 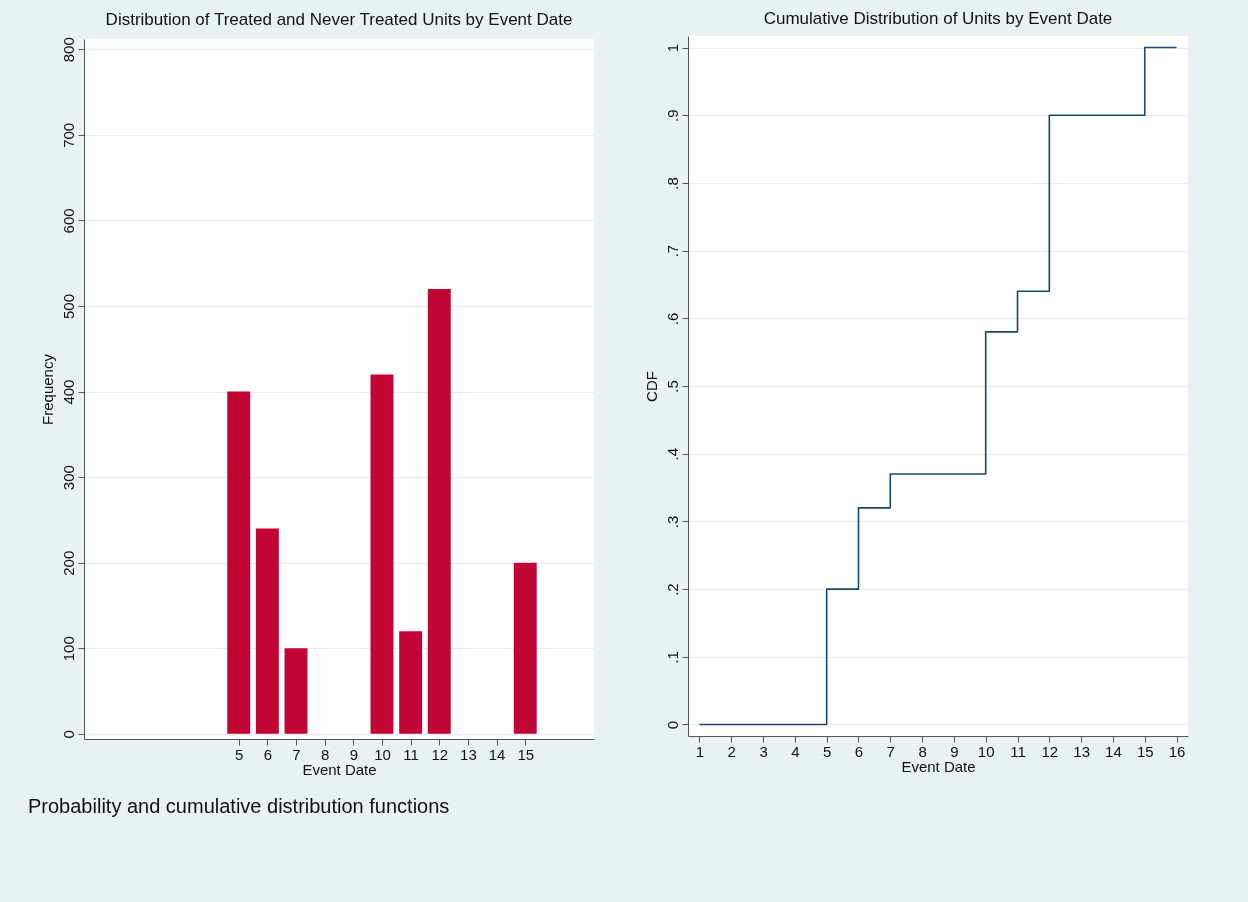 I want to click on text: Probability and cumulative distribution functions, so click(x=239, y=806).